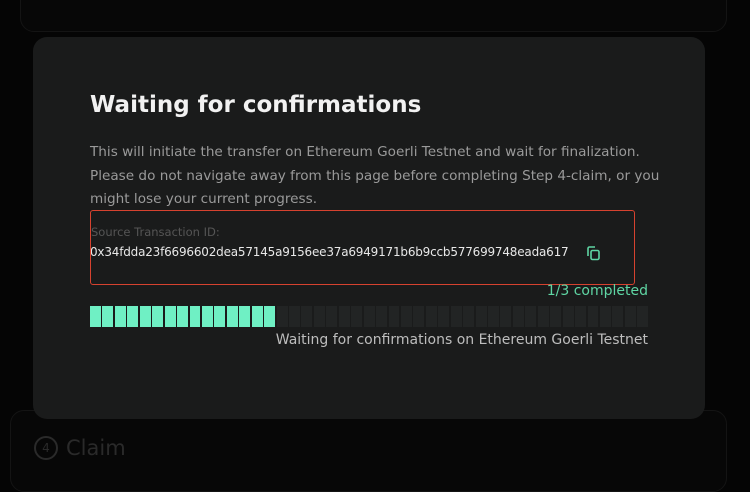  What do you see at coordinates (373, 16) in the screenshot?
I see `background-card-top` at bounding box center [373, 16].